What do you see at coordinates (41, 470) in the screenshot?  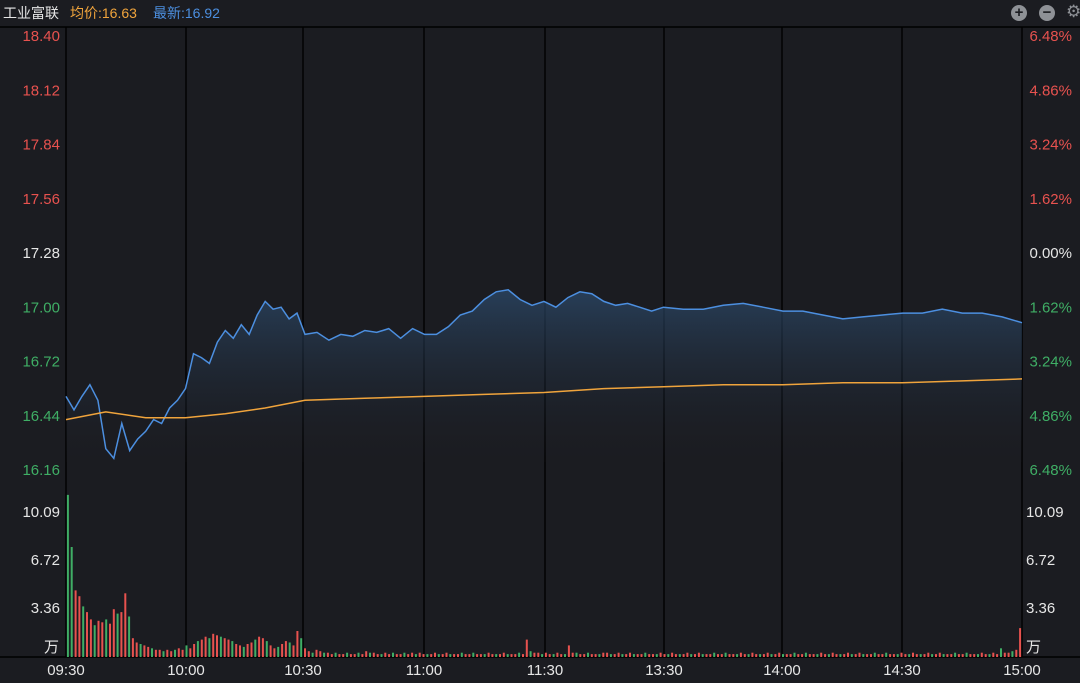 I see `price-tick-label: 16.16` at bounding box center [41, 470].